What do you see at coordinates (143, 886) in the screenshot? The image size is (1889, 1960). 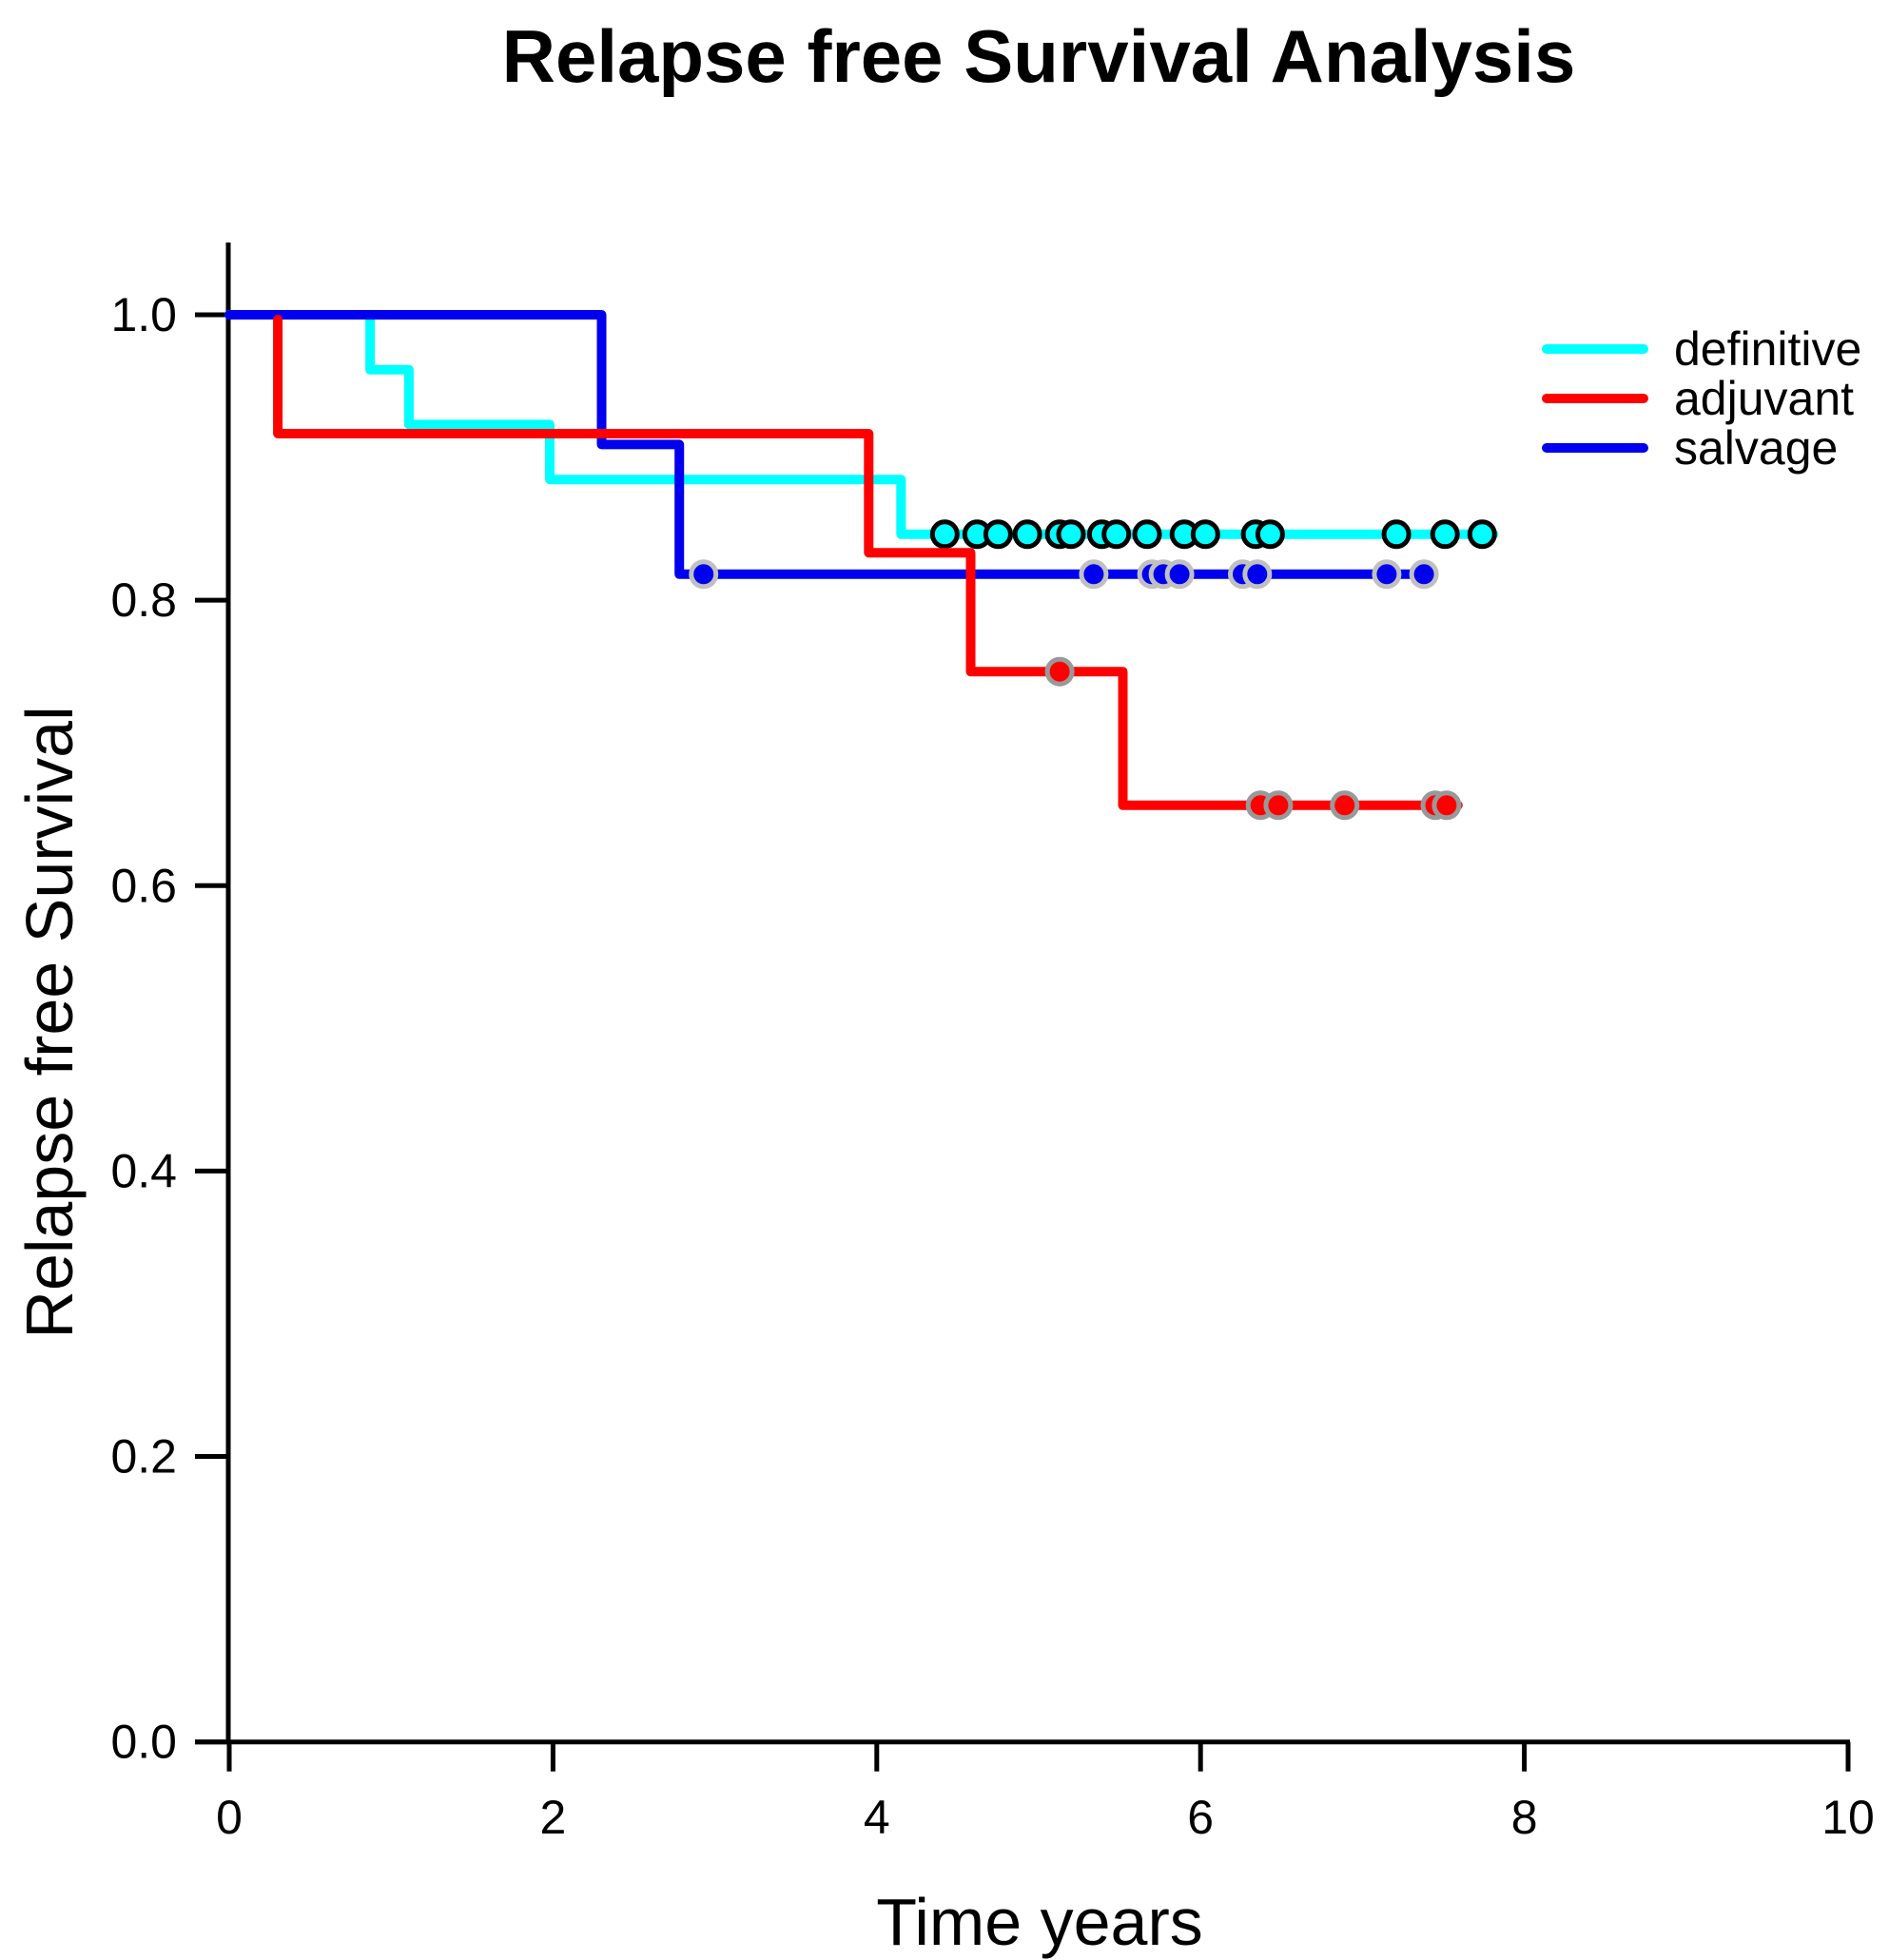 I see `y-tick-label: 0.6` at bounding box center [143, 886].